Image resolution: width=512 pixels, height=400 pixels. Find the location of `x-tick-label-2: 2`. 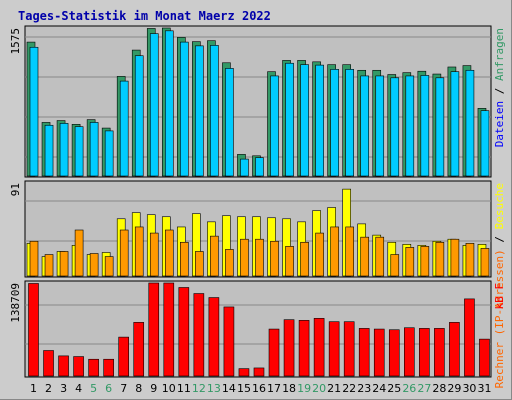

x-tick-label-2: 2 is located at coordinates (48, 388).